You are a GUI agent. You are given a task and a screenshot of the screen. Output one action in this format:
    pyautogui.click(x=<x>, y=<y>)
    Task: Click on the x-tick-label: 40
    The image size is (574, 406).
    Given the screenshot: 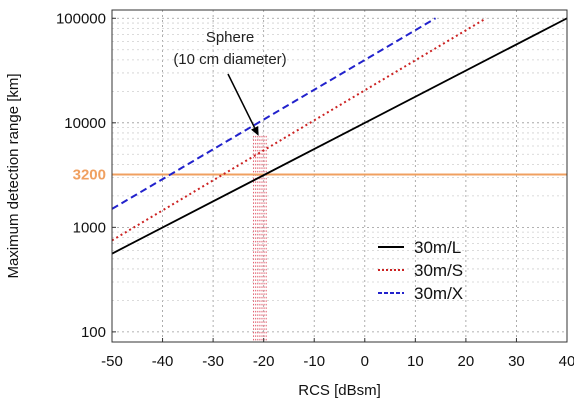 What is the action you would take?
    pyautogui.click(x=566, y=361)
    